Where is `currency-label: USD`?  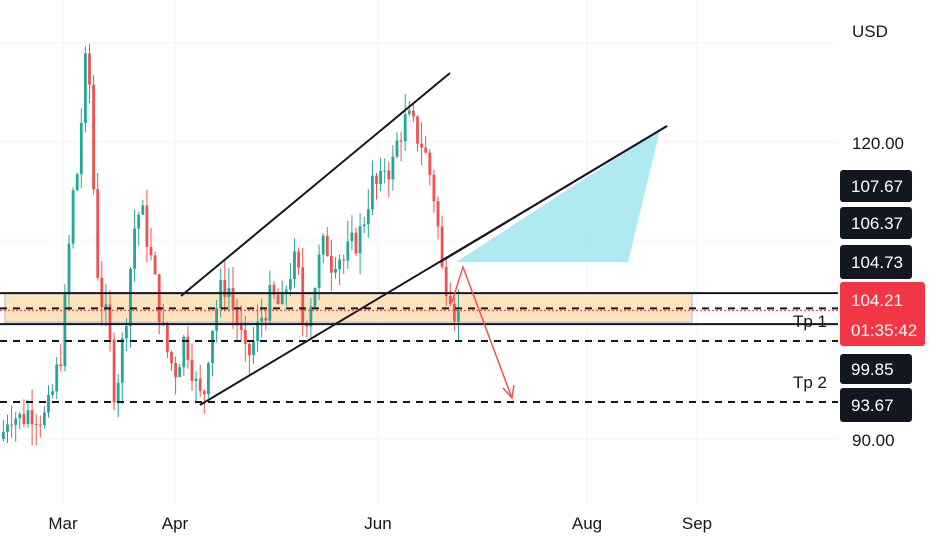
currency-label: USD is located at coordinates (870, 31).